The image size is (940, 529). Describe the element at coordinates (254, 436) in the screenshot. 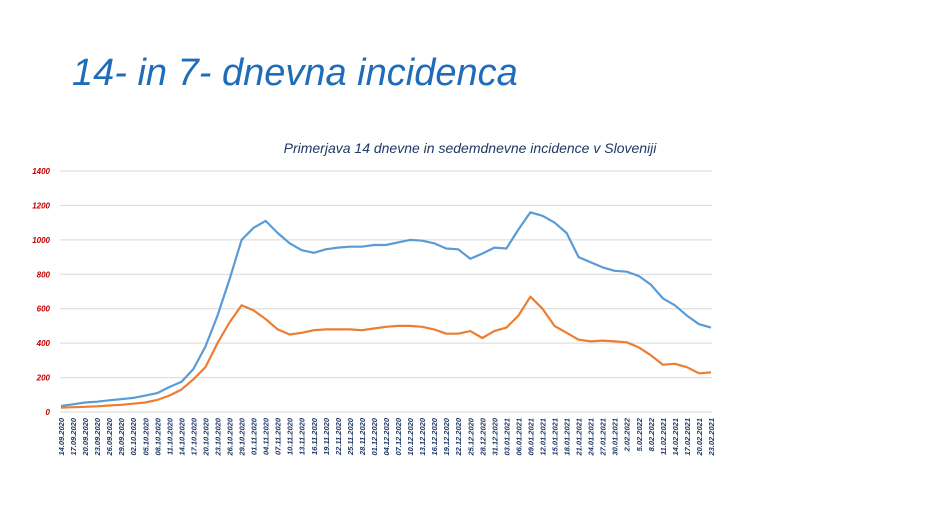

I see `x-tick-label: 01.11.2020` at that location.